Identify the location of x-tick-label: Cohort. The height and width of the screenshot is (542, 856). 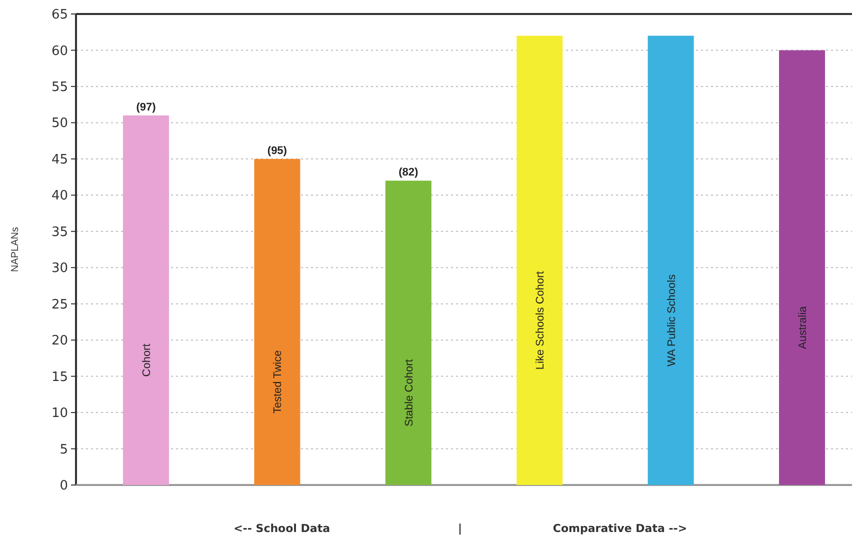
(147, 360).